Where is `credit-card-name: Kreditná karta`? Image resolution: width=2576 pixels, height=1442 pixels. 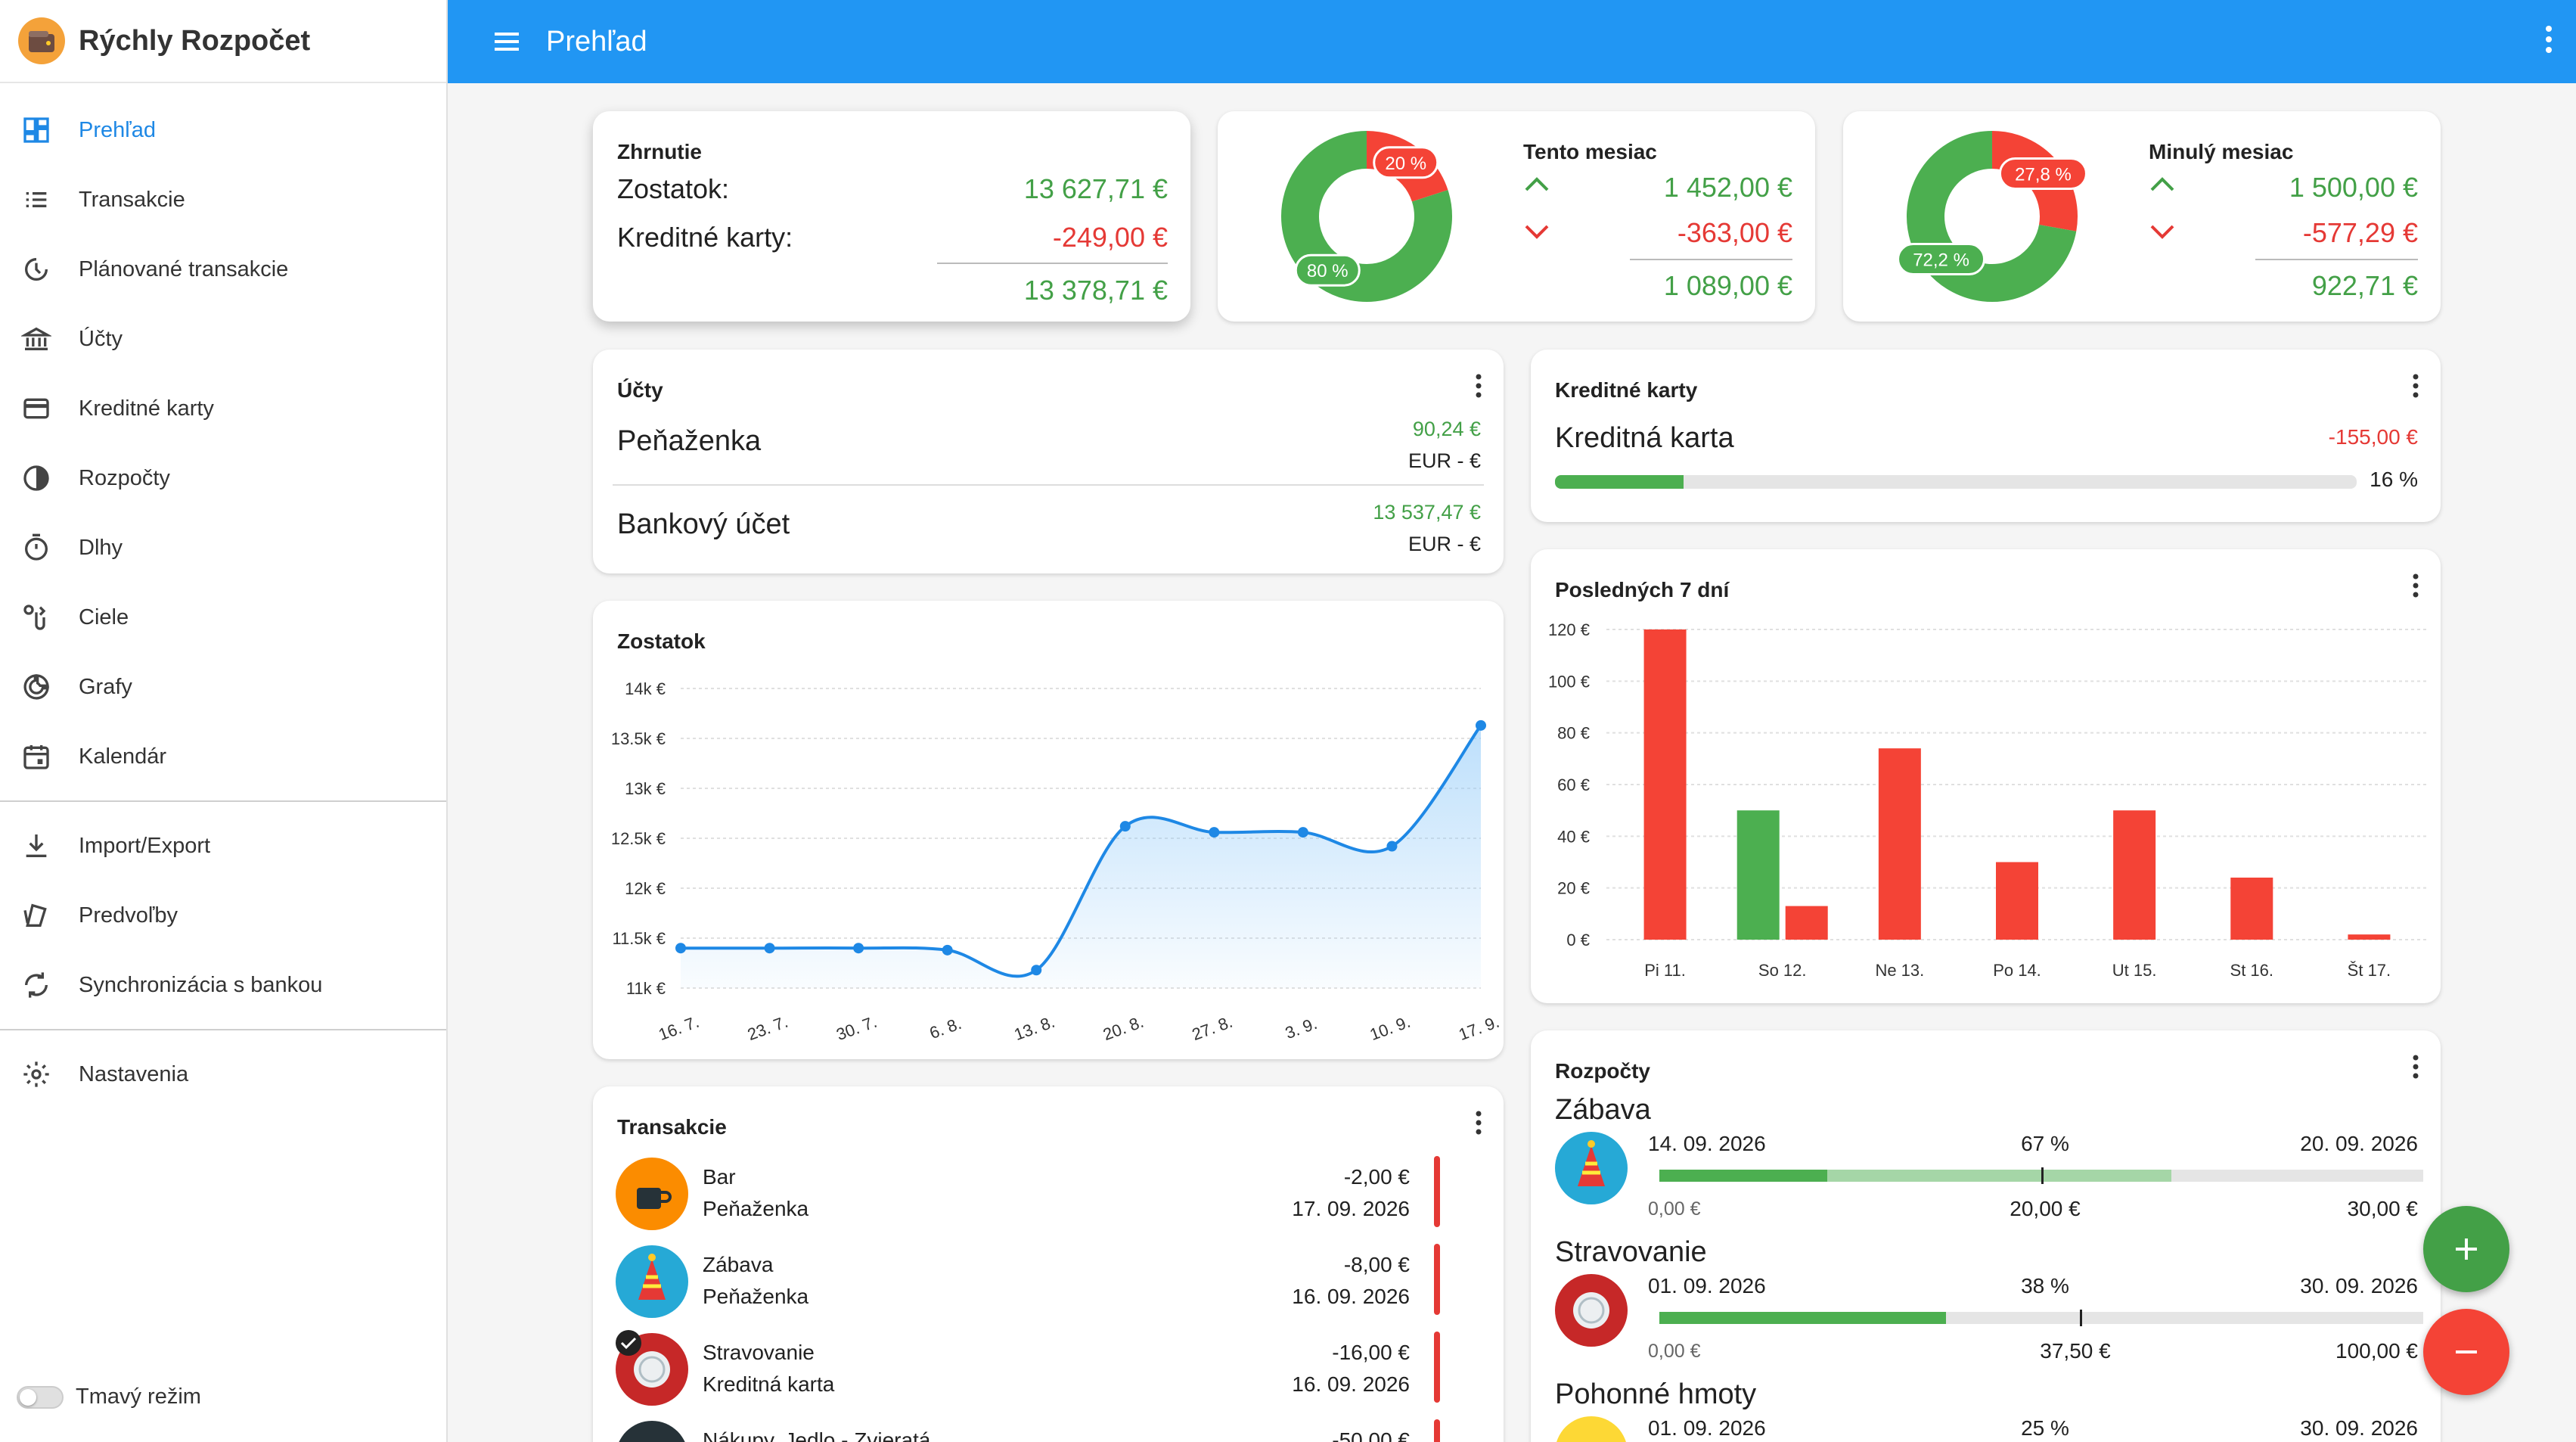 credit-card-name: Kreditná karta is located at coordinates (1644, 438).